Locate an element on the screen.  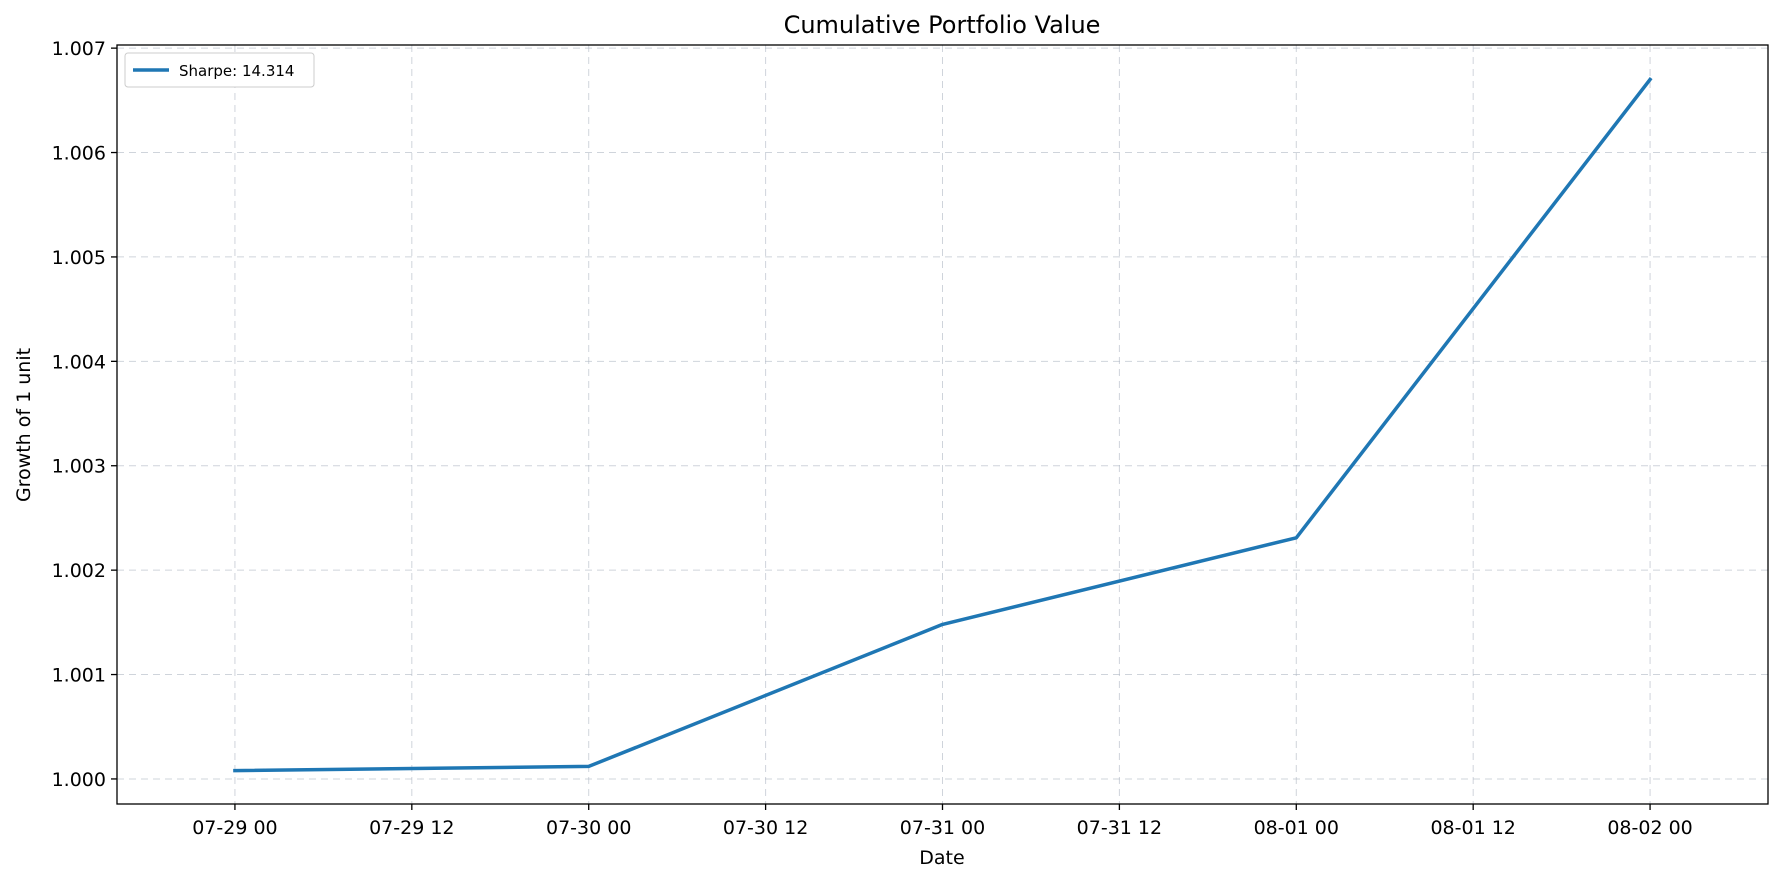
x-tick-label: 08-02 00 is located at coordinates (1649, 828).